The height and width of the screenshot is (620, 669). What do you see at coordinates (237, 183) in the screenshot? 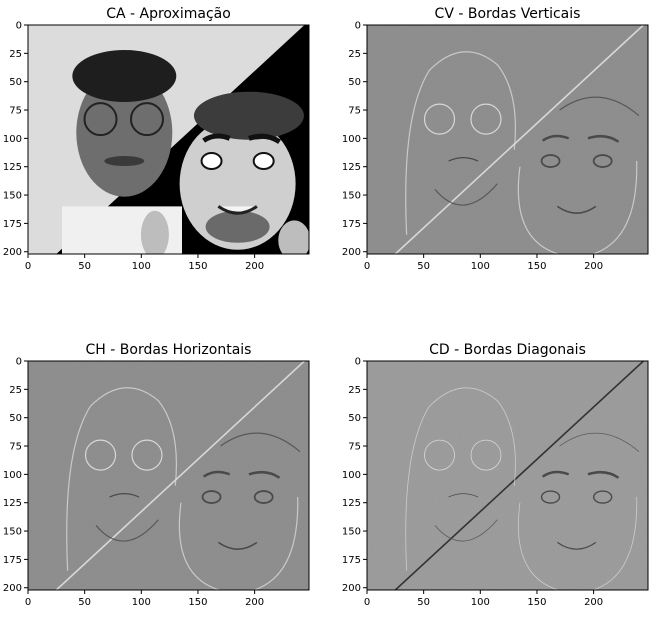
I see `face-avatar` at bounding box center [237, 183].